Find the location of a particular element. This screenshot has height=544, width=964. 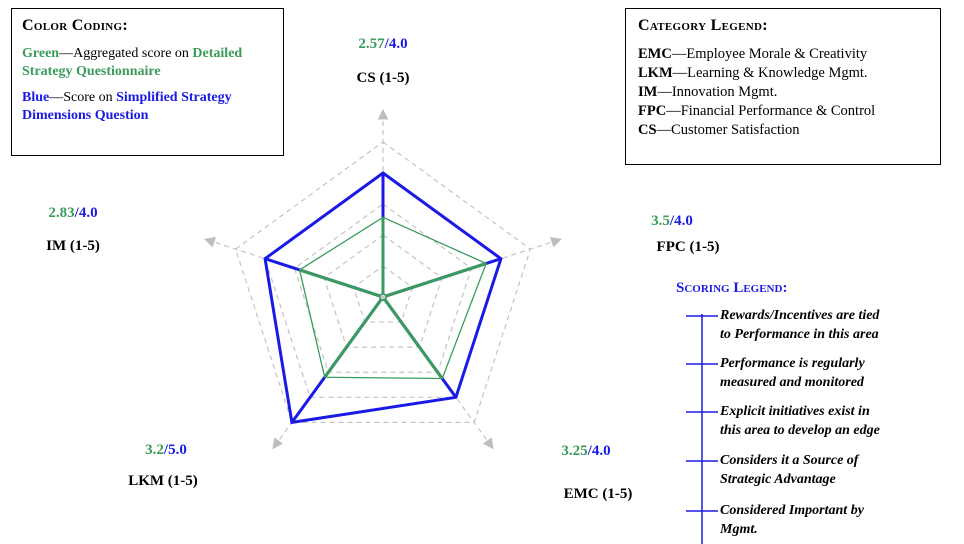

category-desc: —Innovation Mgmt. is located at coordinates (717, 92).